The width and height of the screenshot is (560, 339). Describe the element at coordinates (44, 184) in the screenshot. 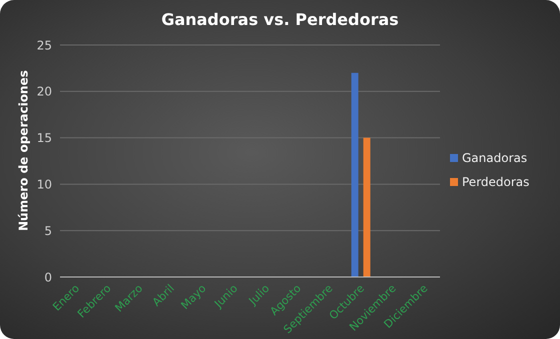

I see `y-tick-label: 10` at that location.